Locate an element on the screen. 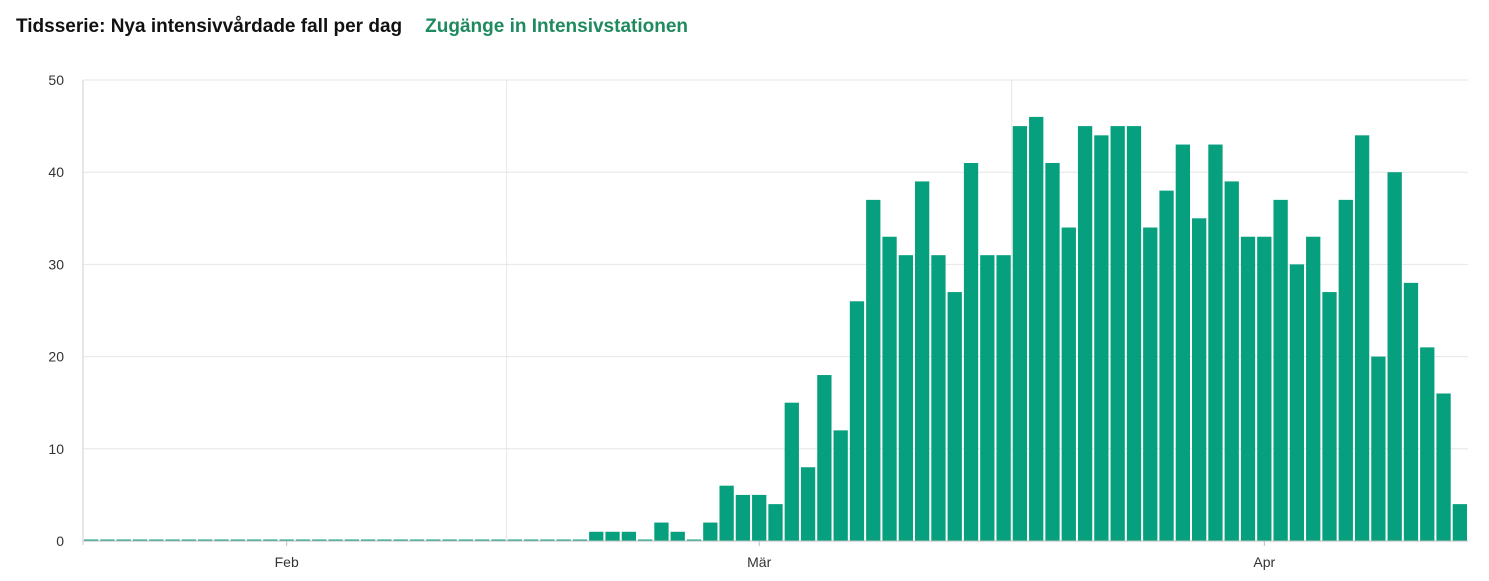 Image resolution: width=1489 pixels, height=581 pixels. x-tick-label: Apr is located at coordinates (1264, 562).